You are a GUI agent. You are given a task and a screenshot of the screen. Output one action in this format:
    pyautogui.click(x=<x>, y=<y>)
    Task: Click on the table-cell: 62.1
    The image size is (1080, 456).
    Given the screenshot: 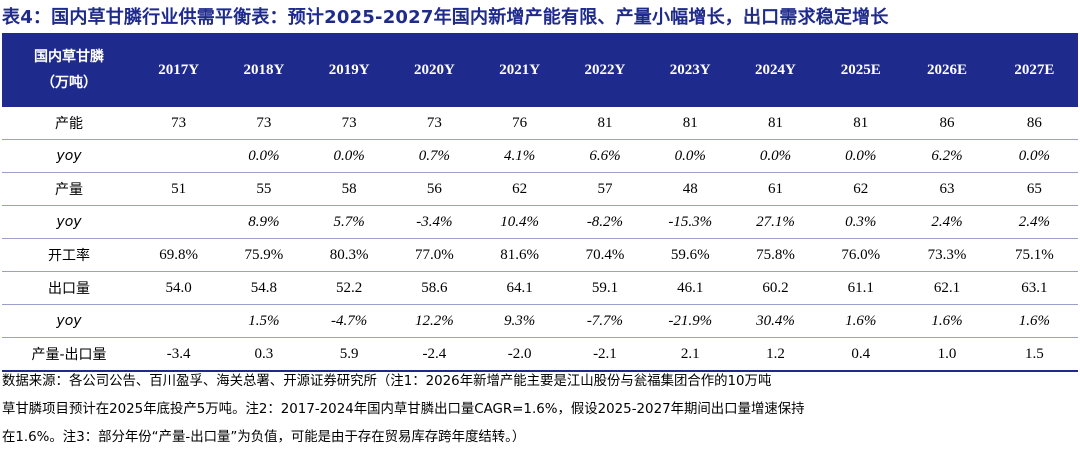 What is the action you would take?
    pyautogui.click(x=947, y=288)
    